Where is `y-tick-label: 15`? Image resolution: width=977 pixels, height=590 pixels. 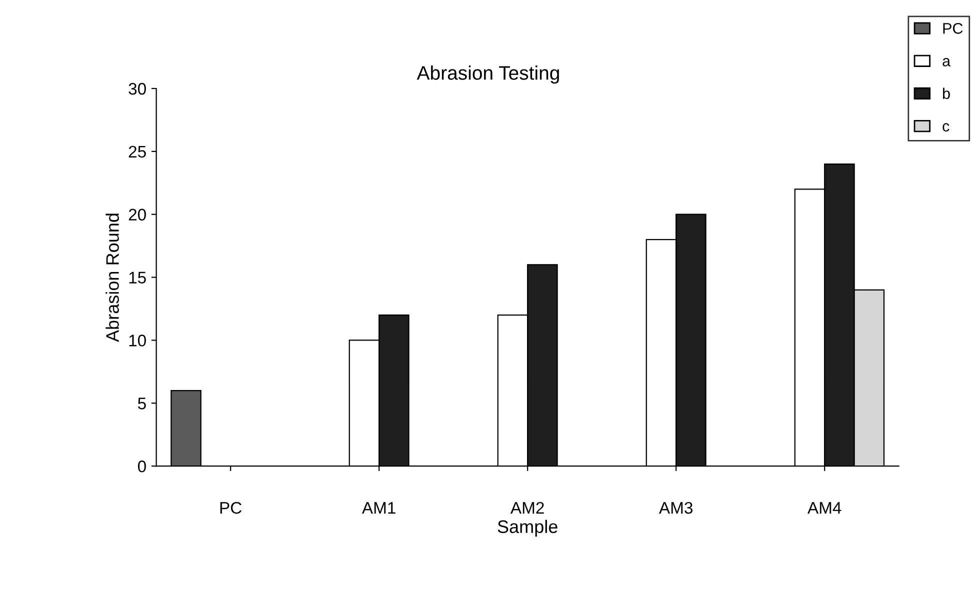
y-tick-label: 15 is located at coordinates (137, 278).